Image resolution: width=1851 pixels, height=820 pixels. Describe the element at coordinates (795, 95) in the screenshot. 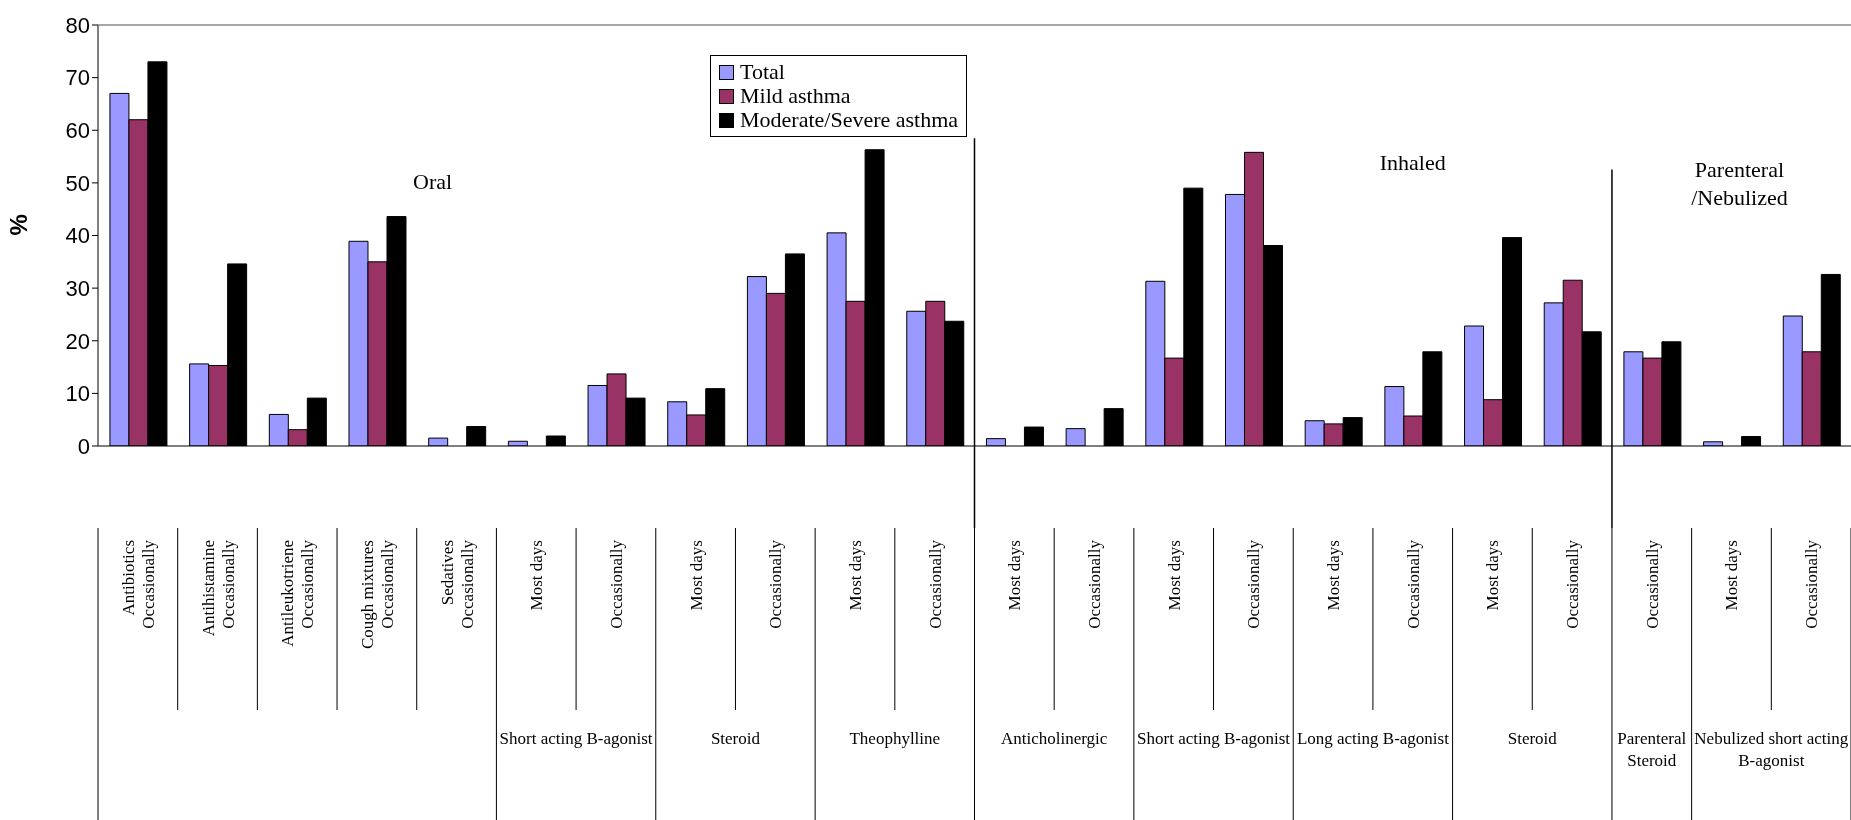

I see `legend-label: Mild asthma` at that location.